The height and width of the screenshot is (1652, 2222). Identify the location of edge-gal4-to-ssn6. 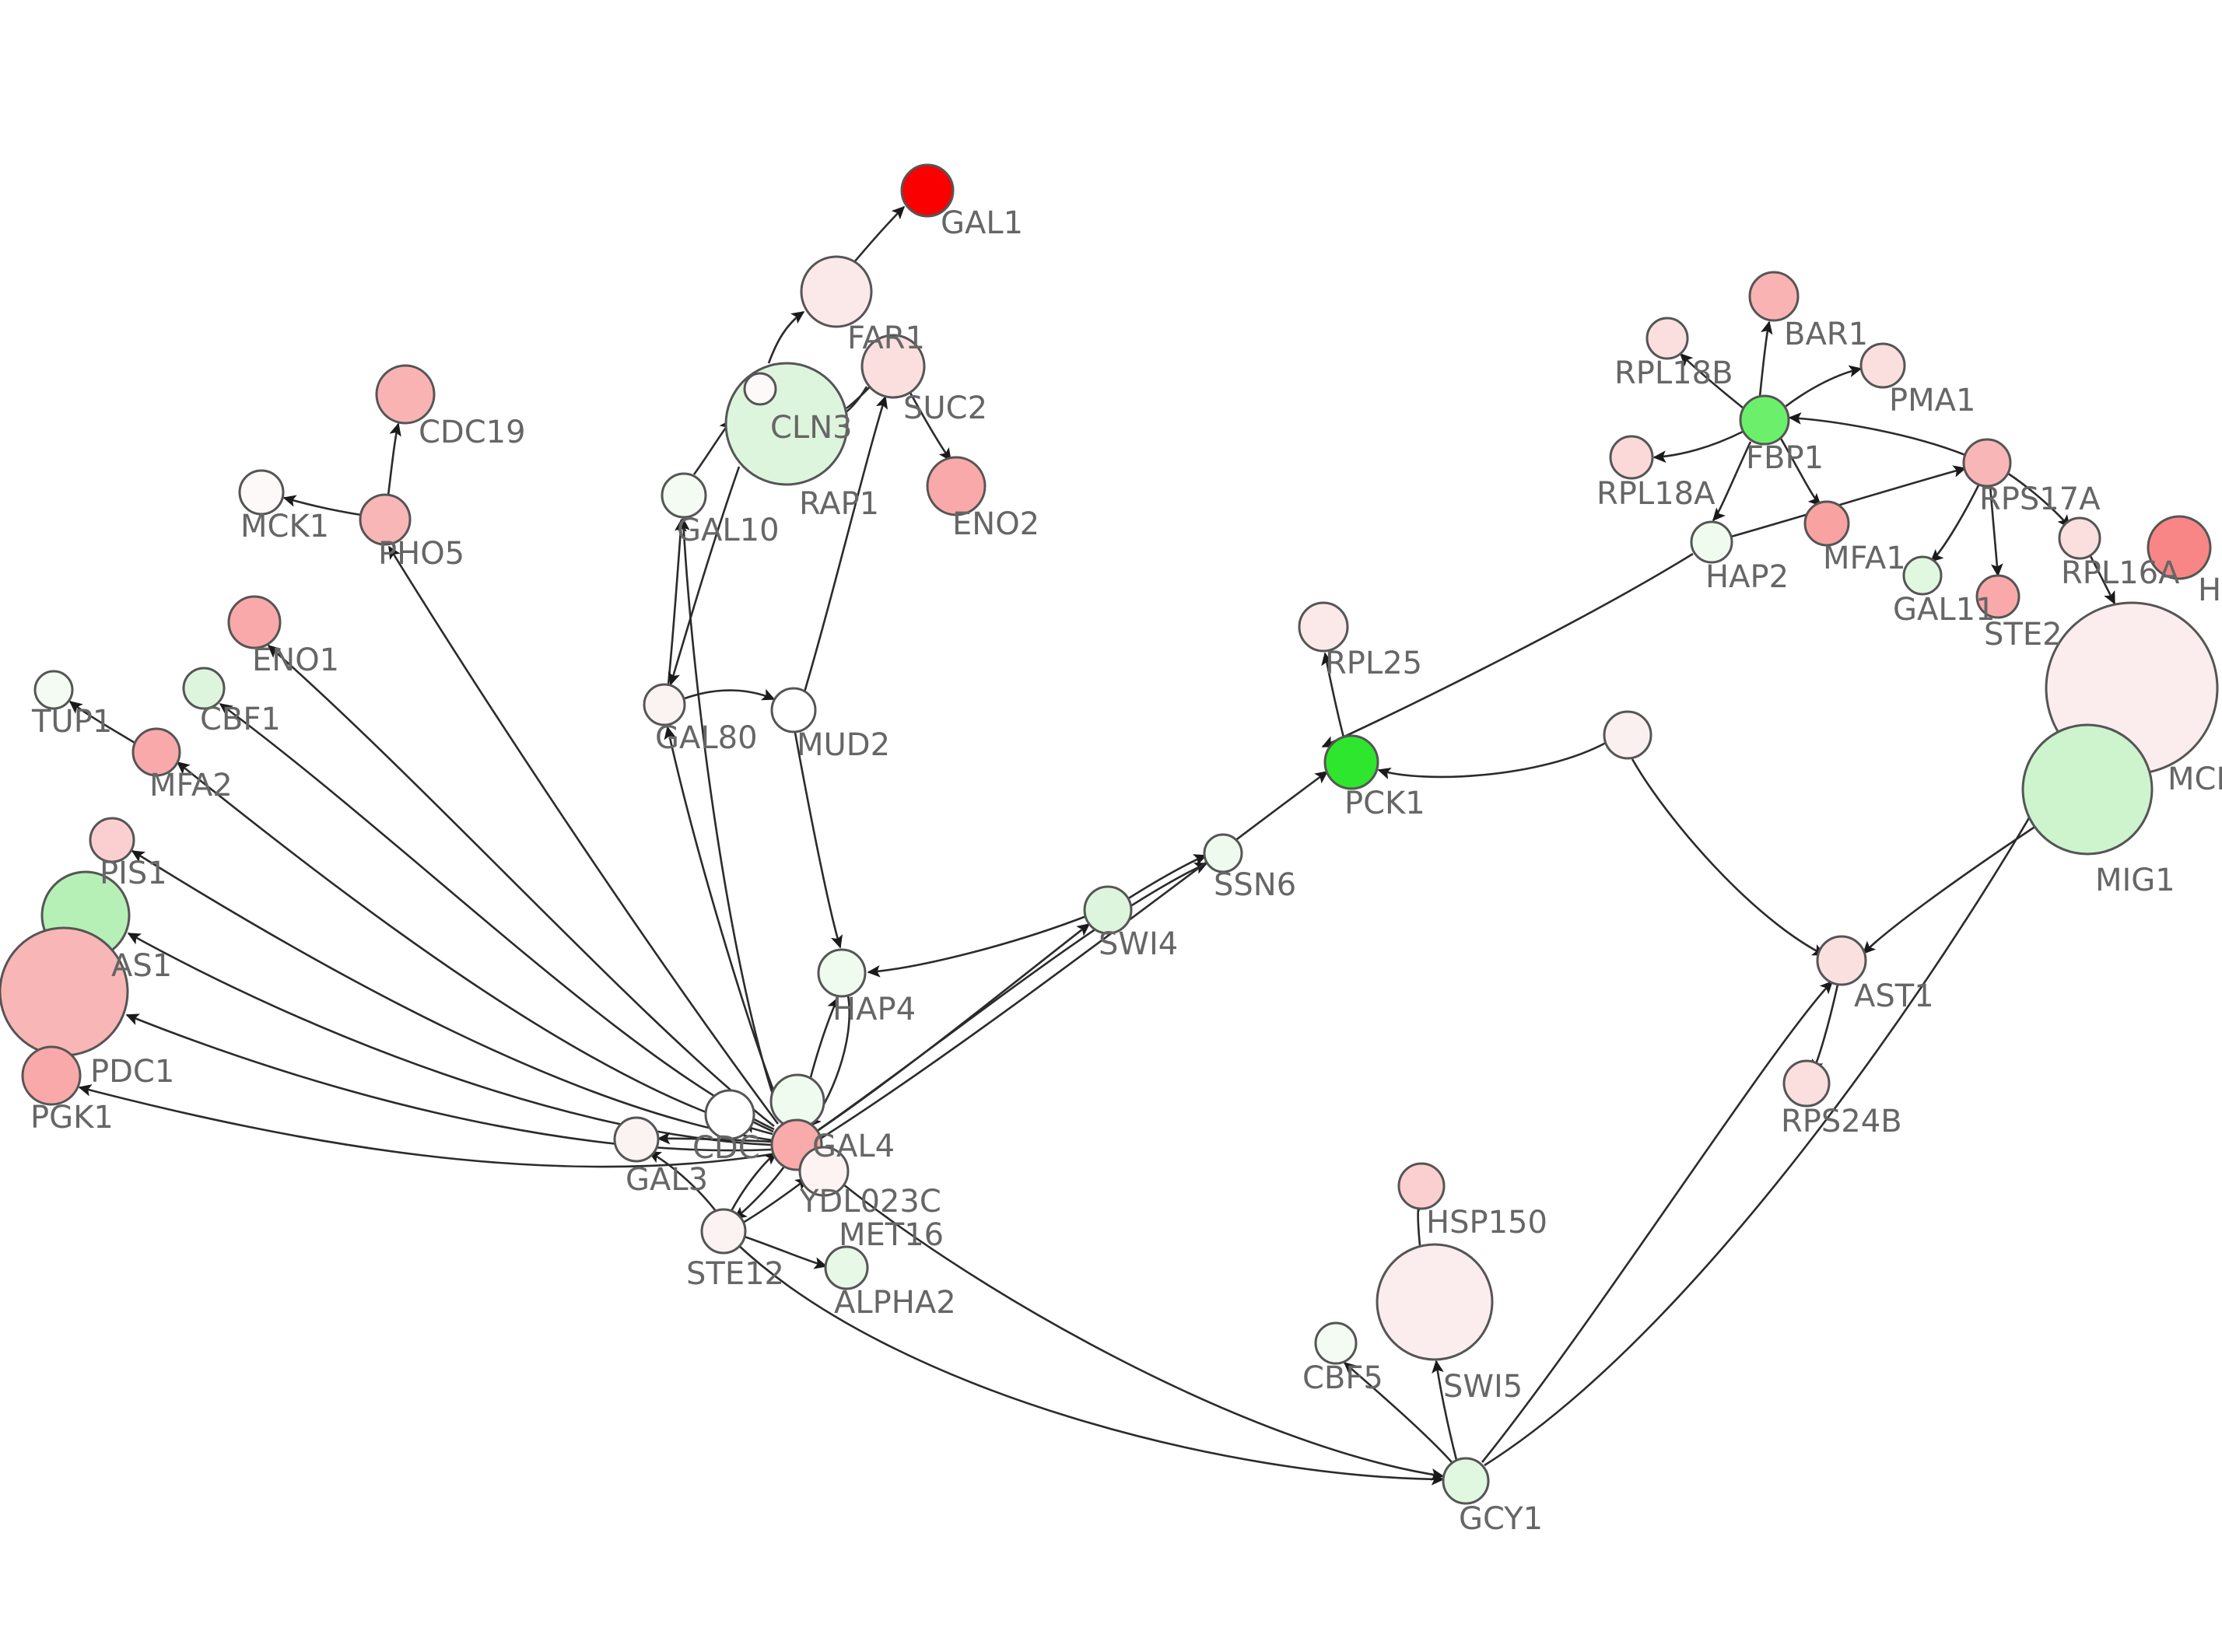
(1013, 997).